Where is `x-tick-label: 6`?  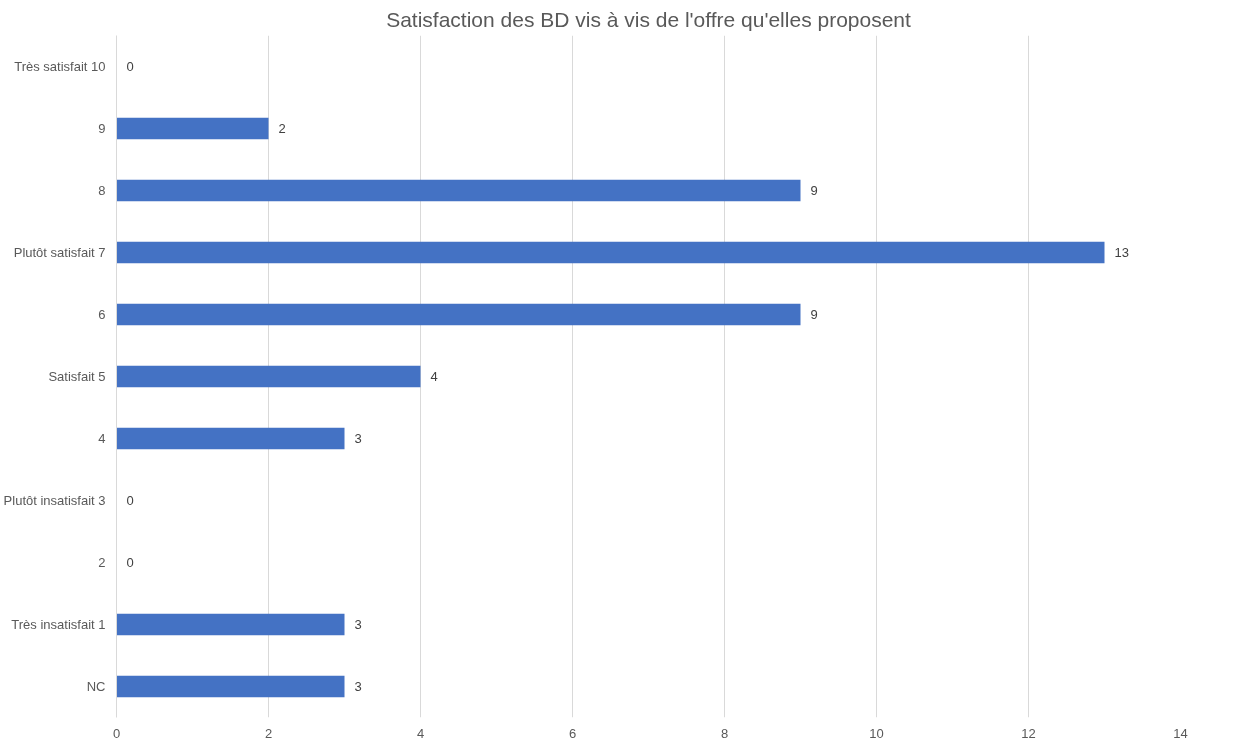 x-tick-label: 6 is located at coordinates (572, 733).